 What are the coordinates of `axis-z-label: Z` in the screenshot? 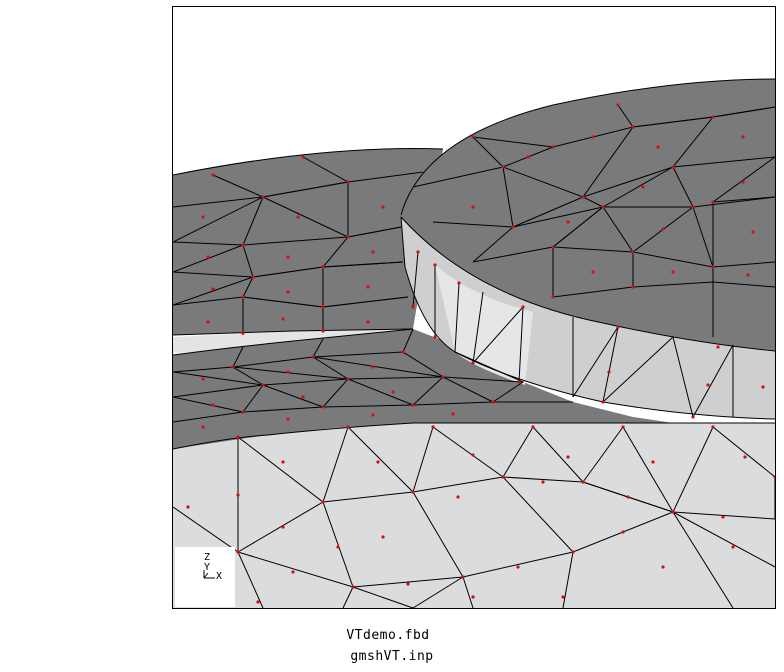 It's located at (207, 557).